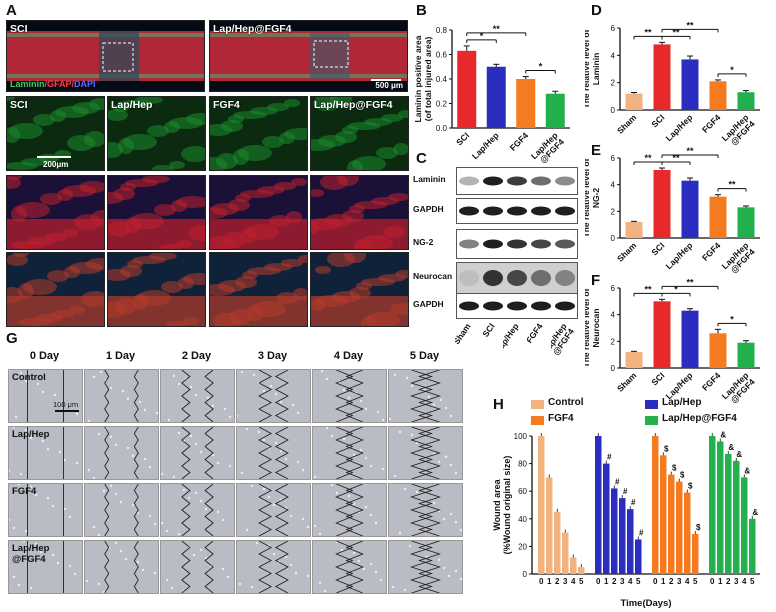  Describe the element at coordinates (747, 470) in the screenshot. I see `sig-mark: &` at that location.